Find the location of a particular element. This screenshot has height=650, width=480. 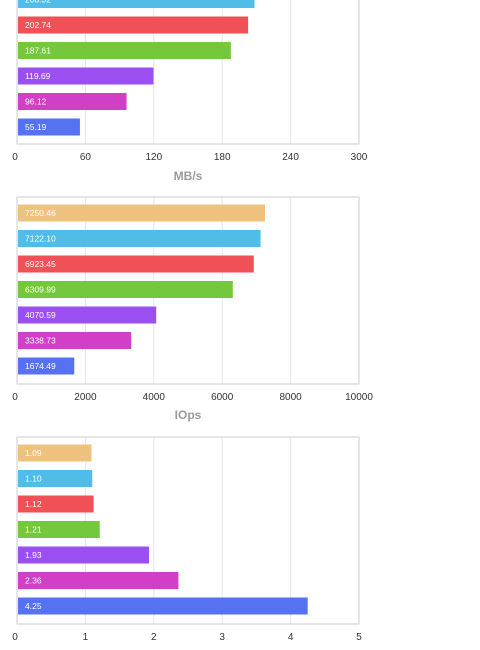

bar-value-label: 7250.46 is located at coordinates (40, 213).